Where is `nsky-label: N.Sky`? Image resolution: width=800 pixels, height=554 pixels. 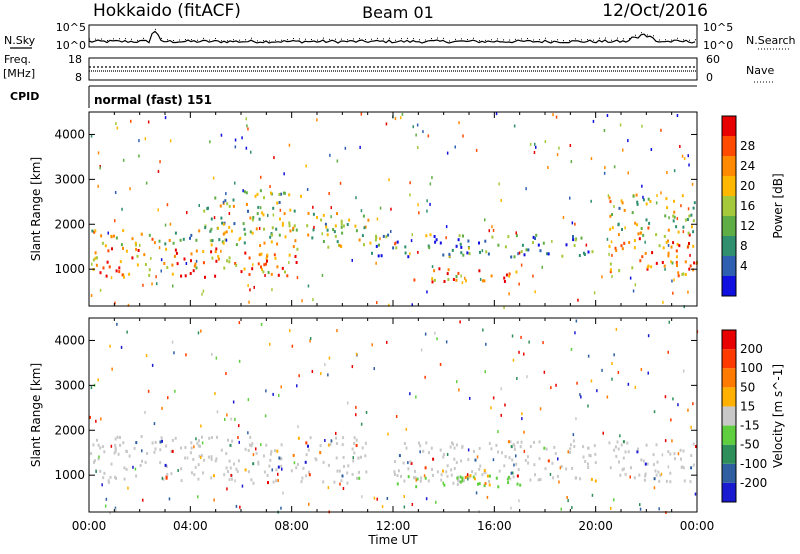
nsky-label: N.Sky is located at coordinates (20, 40).